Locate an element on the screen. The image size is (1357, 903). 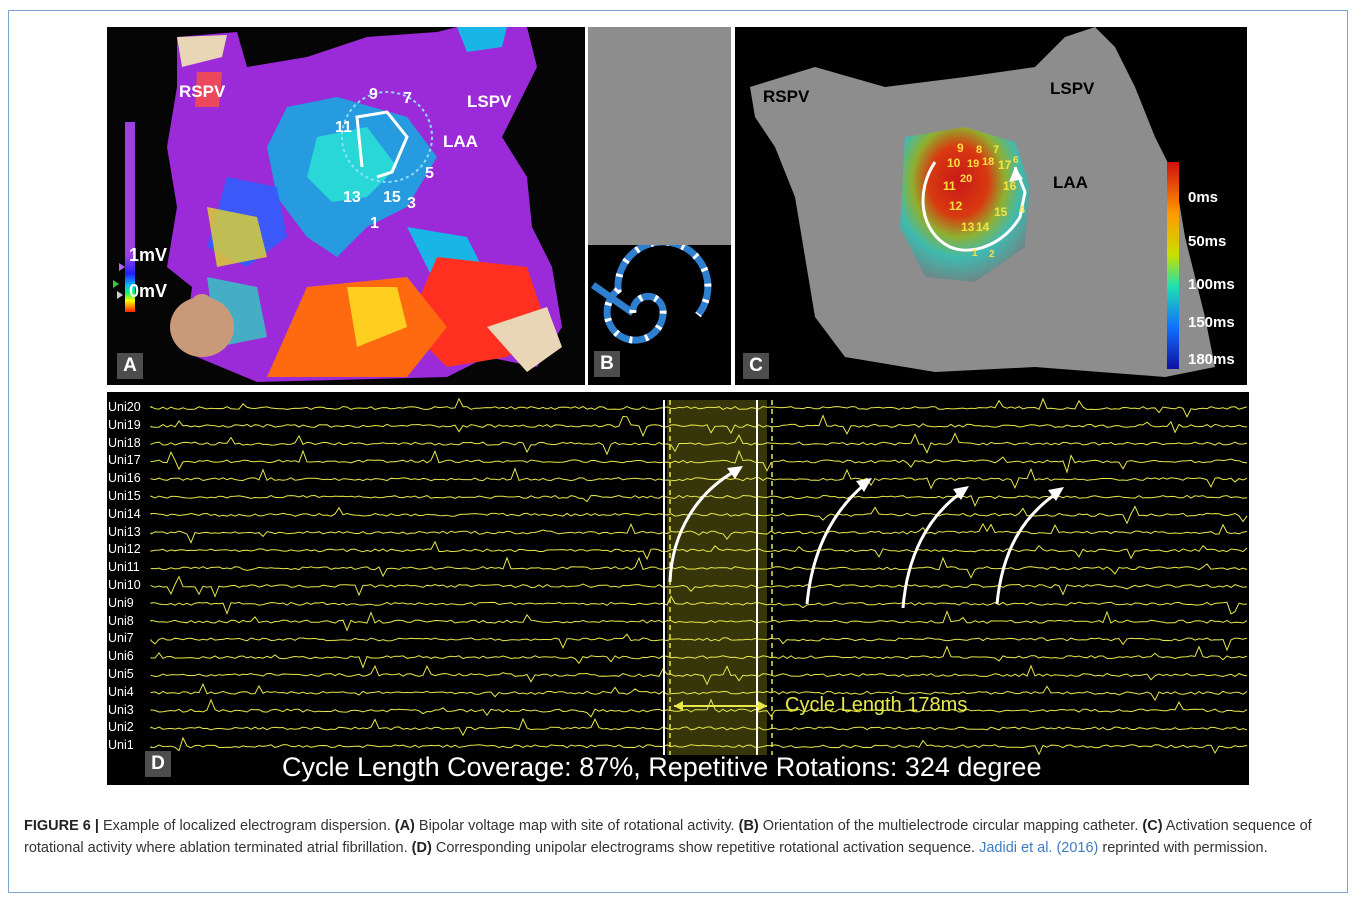
panel-label-a: A is located at coordinates (130, 366).